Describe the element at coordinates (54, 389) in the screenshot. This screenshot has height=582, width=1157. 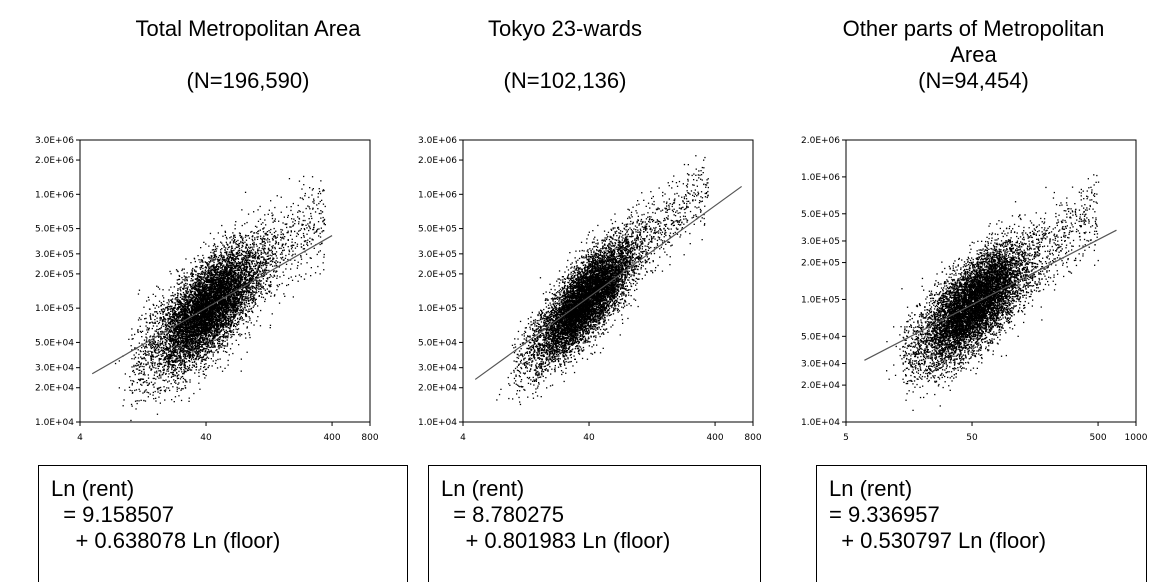
I see `y-tick-label: 2.0E+04` at that location.